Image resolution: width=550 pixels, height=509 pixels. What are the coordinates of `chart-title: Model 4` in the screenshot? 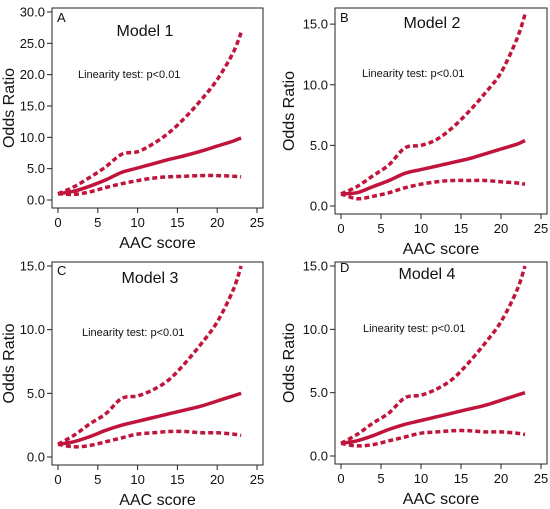 It's located at (427, 274).